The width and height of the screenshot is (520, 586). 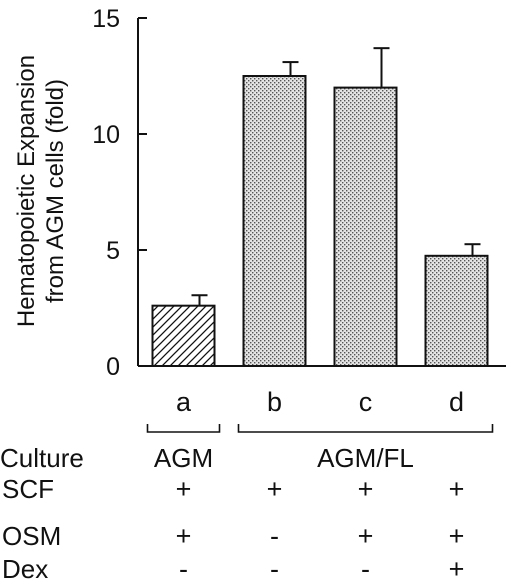 I want to click on x-axis: a b c d, so click(x=322, y=391).